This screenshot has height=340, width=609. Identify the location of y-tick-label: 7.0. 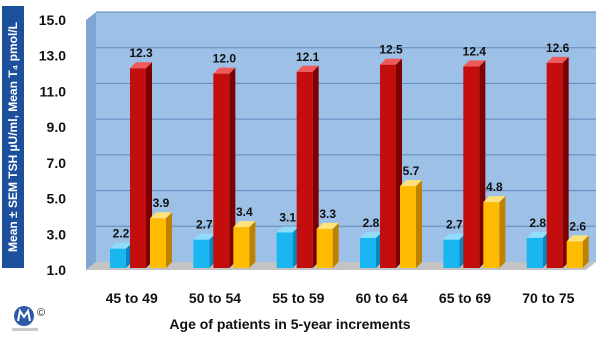
(57, 163).